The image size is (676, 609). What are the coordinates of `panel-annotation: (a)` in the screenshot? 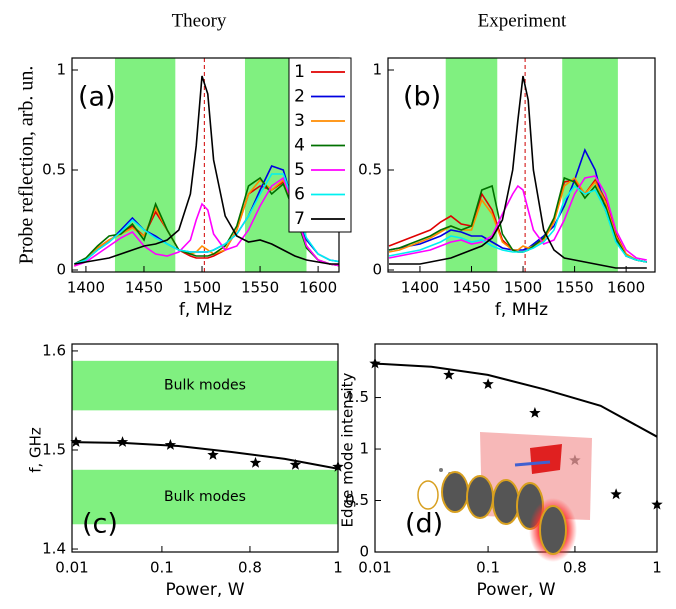 It's located at (97, 97).